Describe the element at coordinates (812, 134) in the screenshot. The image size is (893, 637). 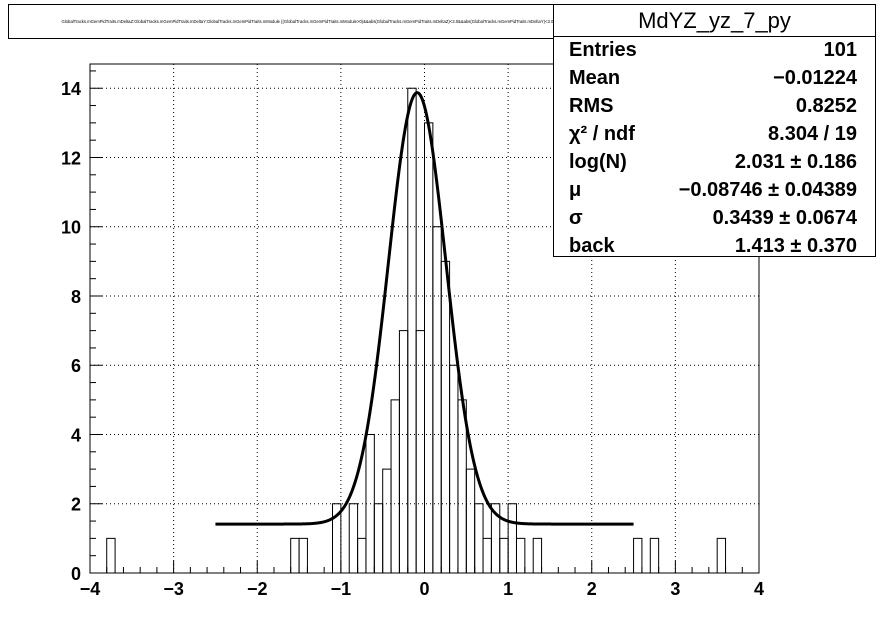
I see `stat-value: 8.304 / 19` at that location.